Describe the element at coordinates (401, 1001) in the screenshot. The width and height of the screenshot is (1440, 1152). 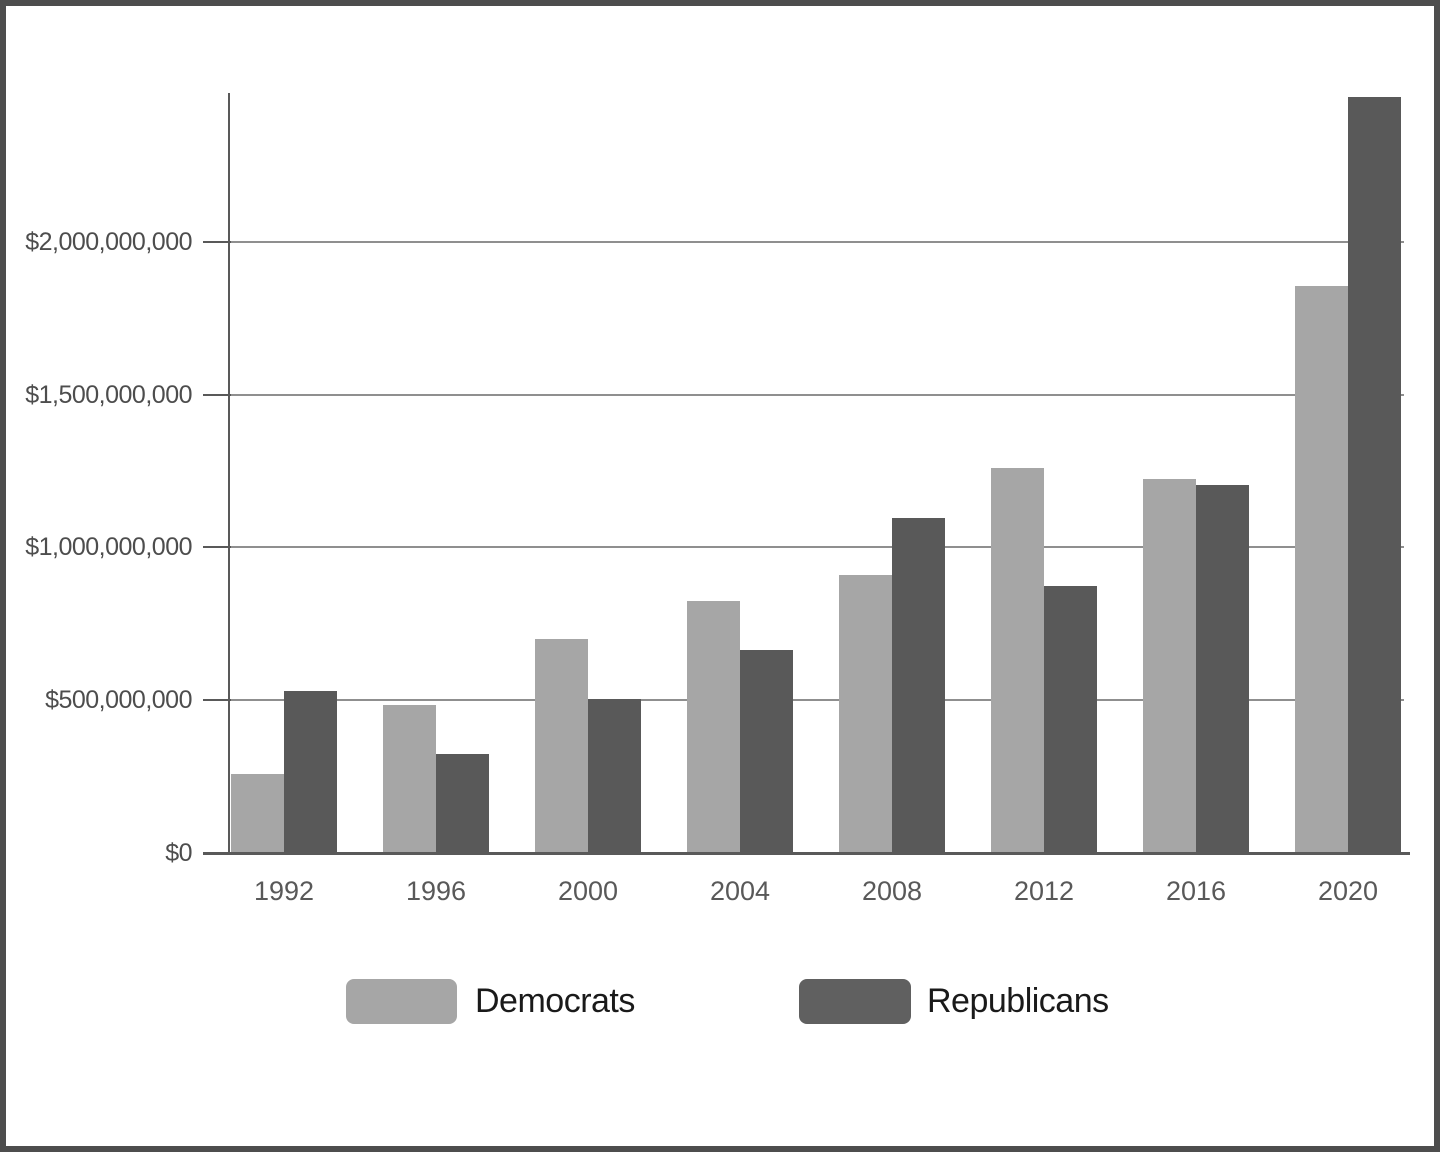
I see `legend-swatch-democrats` at that location.